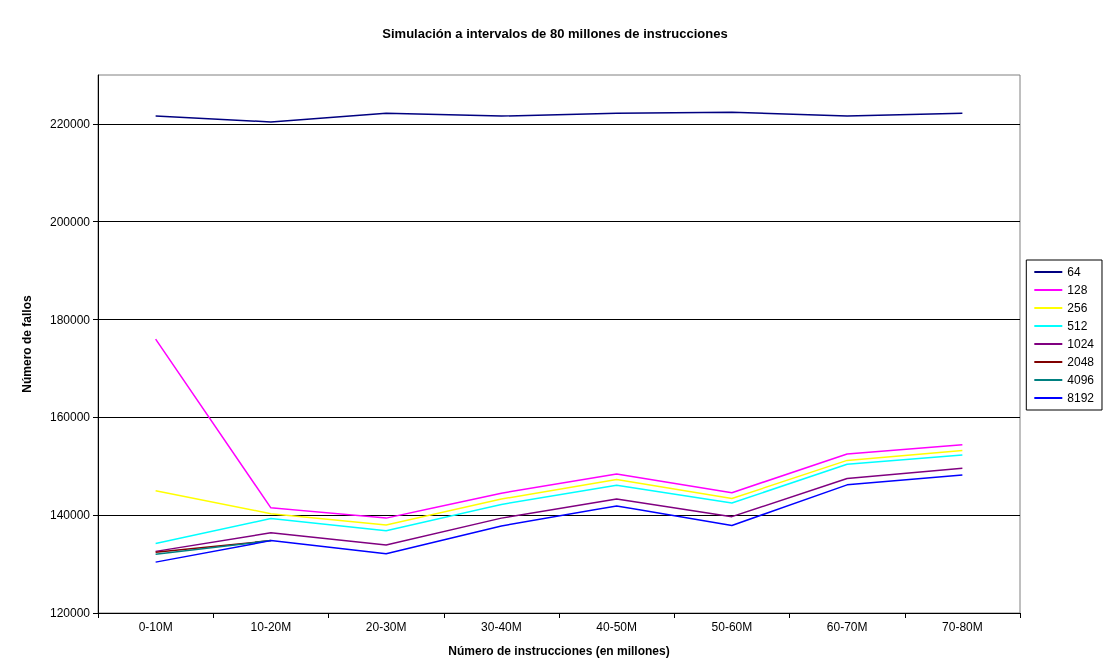 This screenshot has height=670, width=1110. Describe the element at coordinates (271, 627) in the screenshot. I see `x-tick-label: 10-20M` at that location.